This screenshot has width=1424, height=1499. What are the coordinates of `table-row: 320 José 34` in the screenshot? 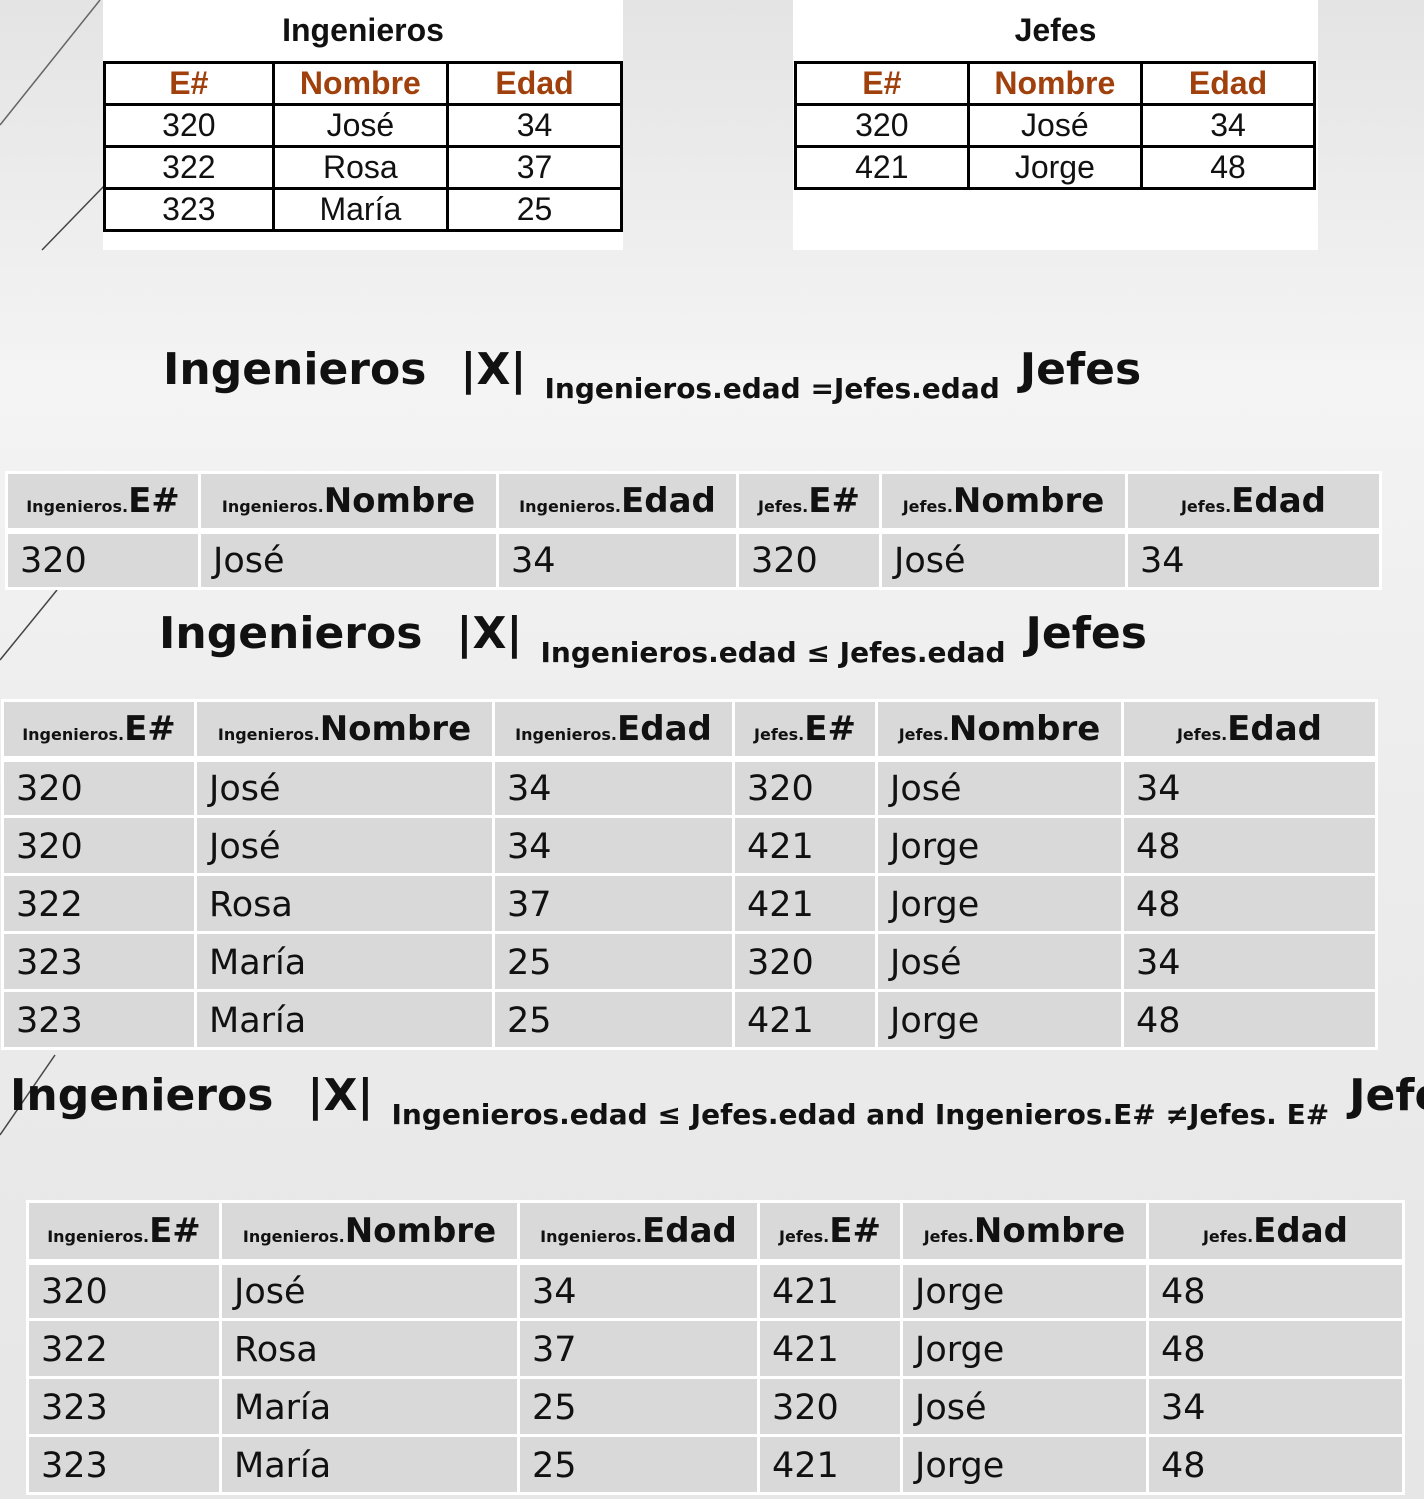 It's located at (1055, 125).